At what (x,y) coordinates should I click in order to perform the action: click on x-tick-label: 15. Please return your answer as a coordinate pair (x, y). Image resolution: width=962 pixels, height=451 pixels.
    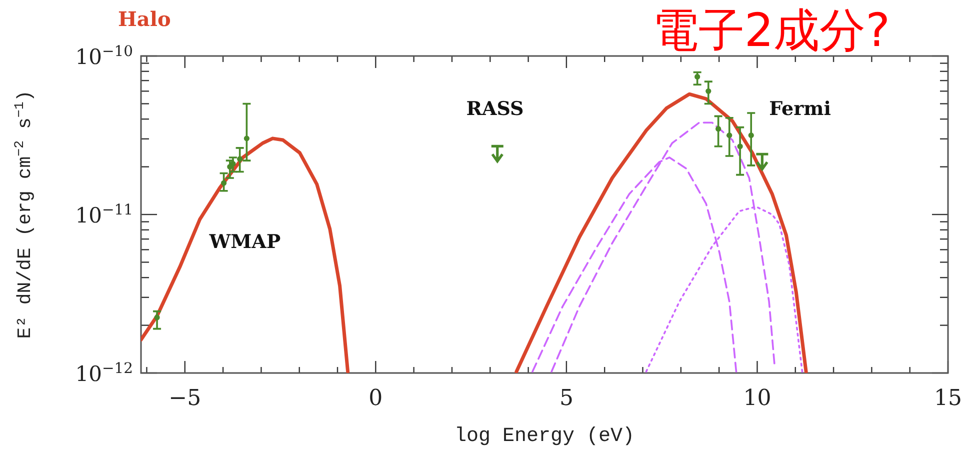
    Looking at the image, I should click on (948, 398).